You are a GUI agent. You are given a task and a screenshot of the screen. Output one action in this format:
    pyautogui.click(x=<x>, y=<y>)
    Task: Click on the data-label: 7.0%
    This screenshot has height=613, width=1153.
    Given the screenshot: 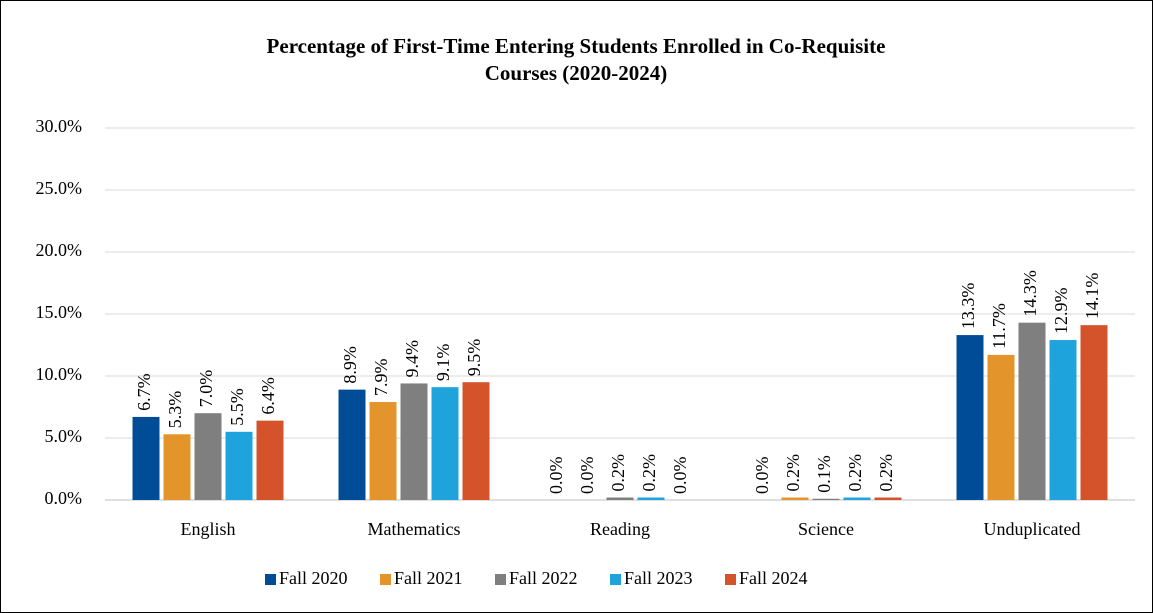 What is the action you would take?
    pyautogui.click(x=206, y=389)
    